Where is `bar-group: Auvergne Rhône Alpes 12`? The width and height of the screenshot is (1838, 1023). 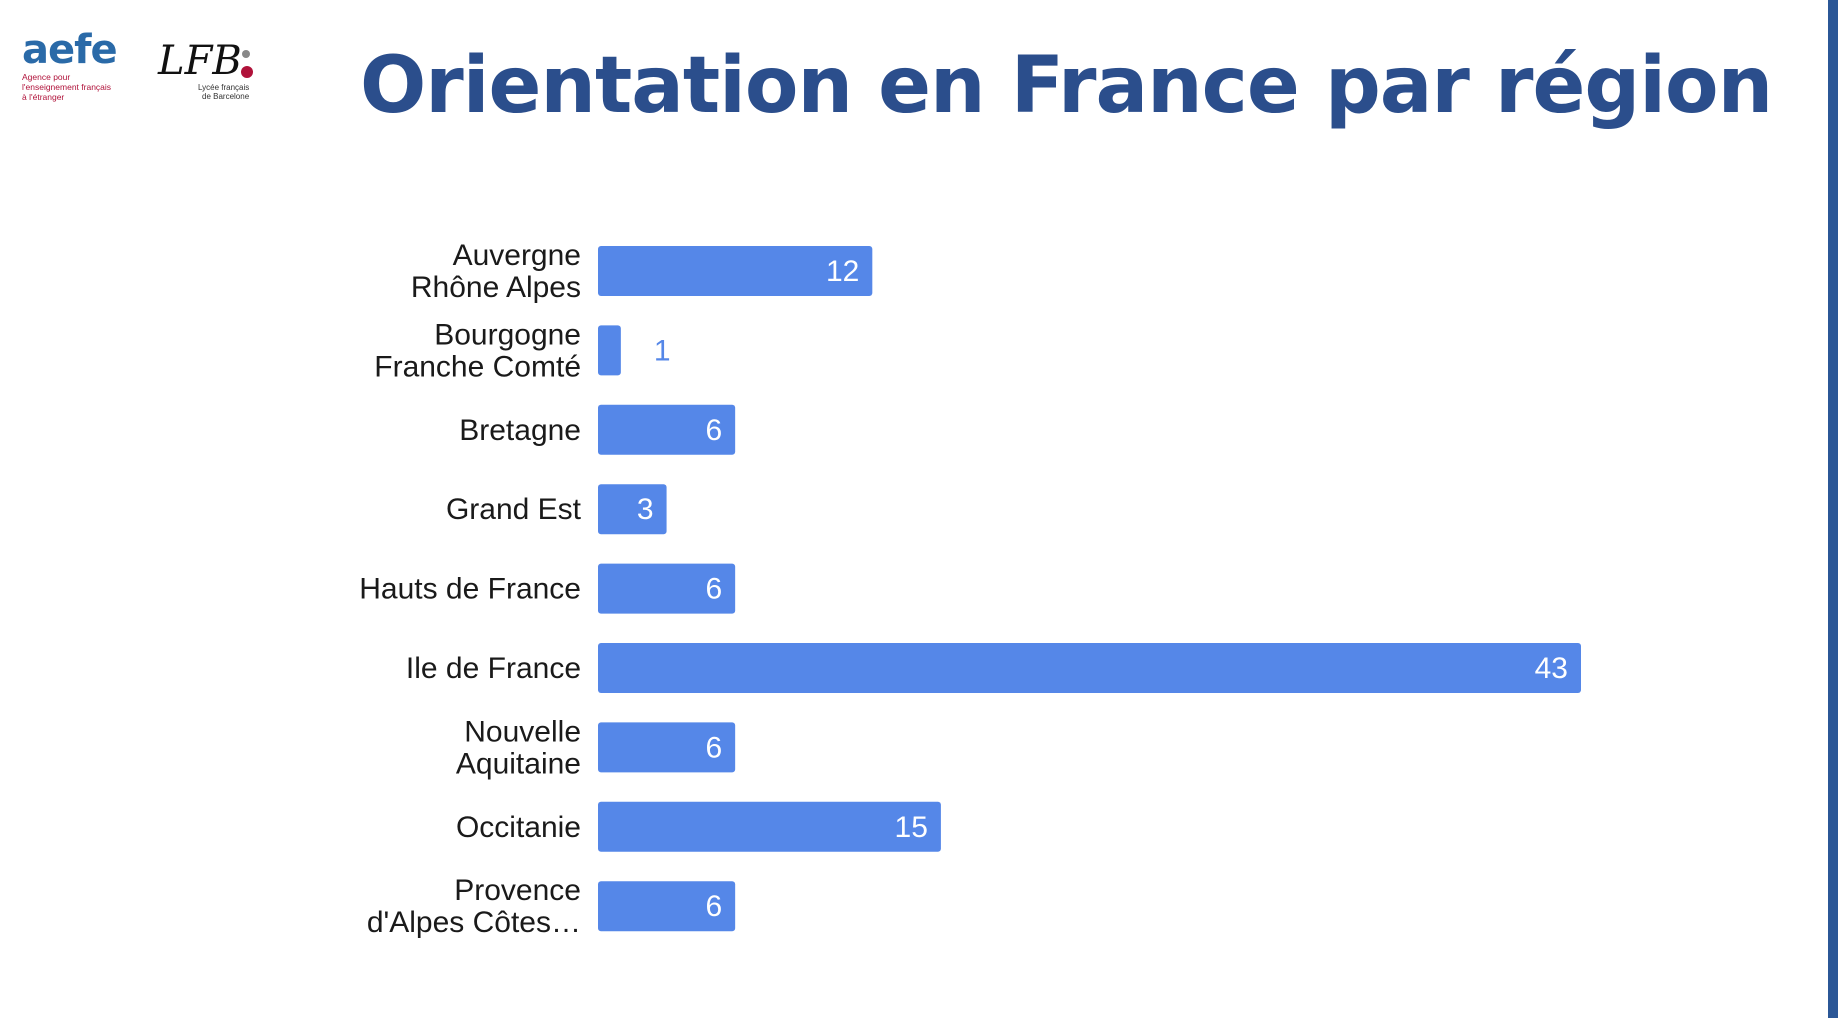
bar-group: Auvergne Rhône Alpes 12 is located at coordinates (642, 271).